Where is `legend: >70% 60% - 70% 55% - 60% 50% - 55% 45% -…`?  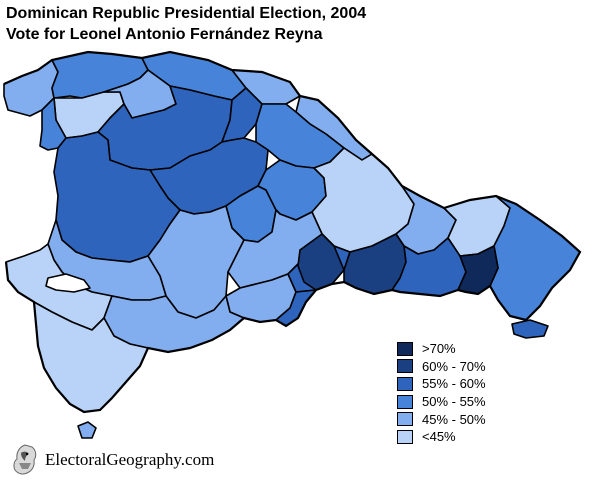
legend: >70% 60% - 70% 55% - 60% 50% - 55% 45% -… is located at coordinates (441, 393).